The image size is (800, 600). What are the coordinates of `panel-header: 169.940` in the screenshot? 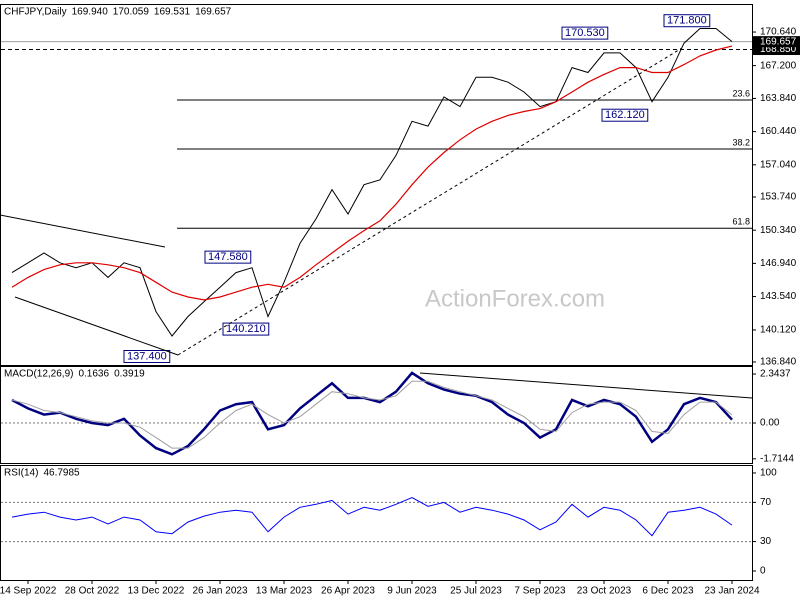 It's located at (90, 12).